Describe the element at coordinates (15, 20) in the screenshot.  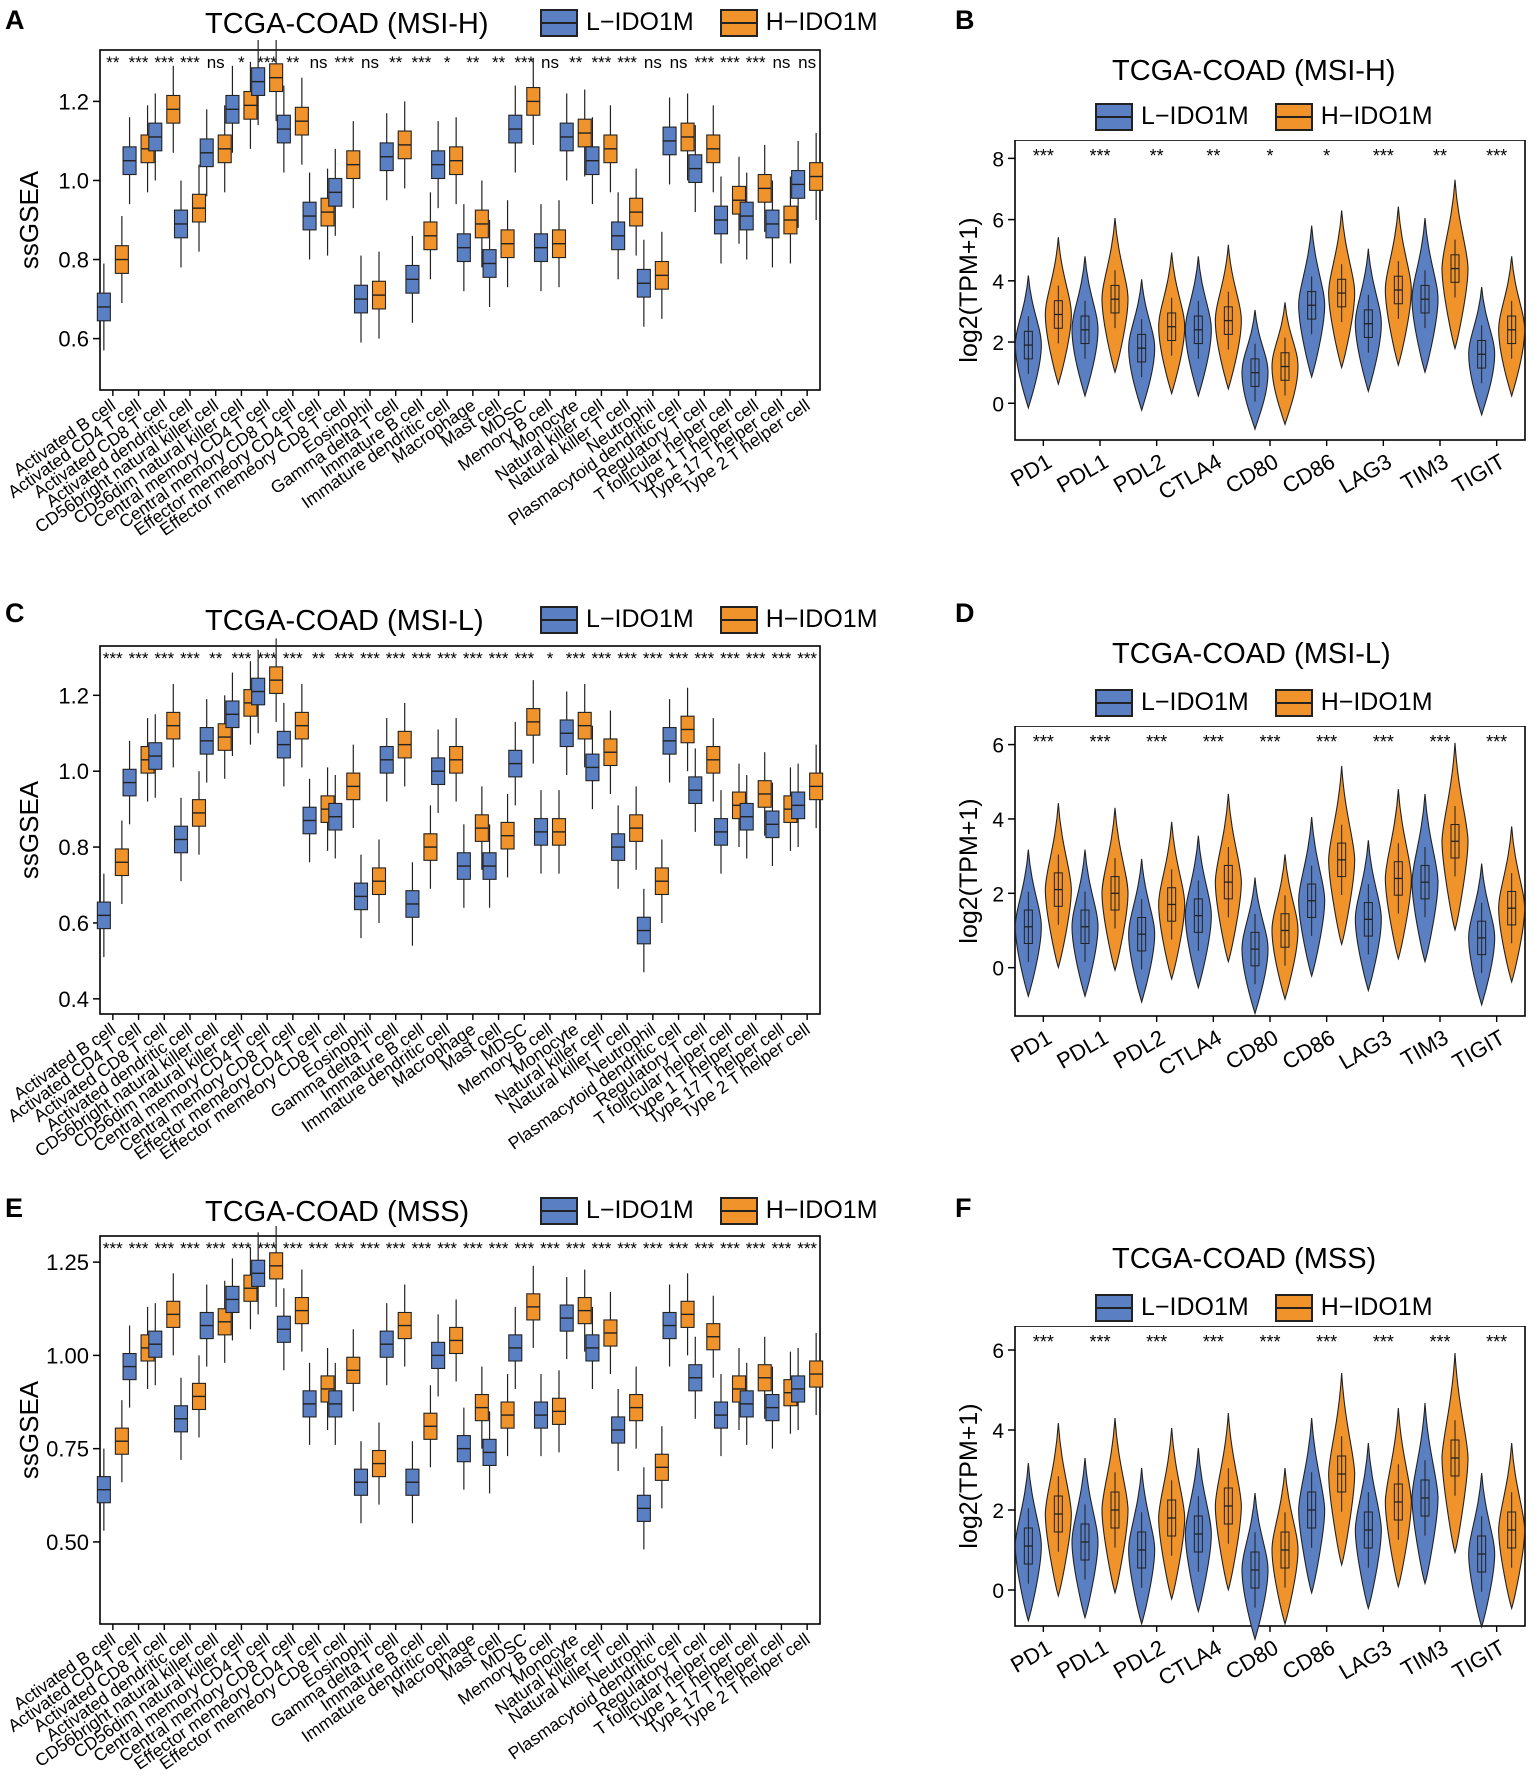
I see `panel-letter: A` at that location.